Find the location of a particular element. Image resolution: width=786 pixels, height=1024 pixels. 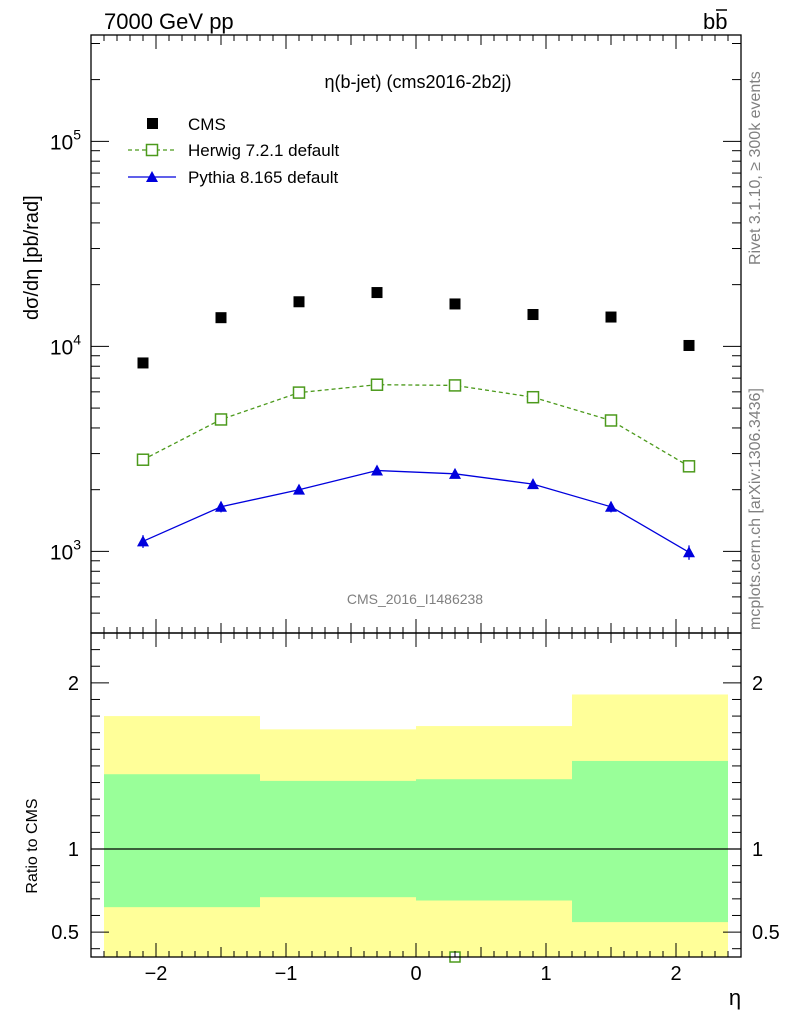

main-ytick-label-1: 10⁴ is located at coordinates (65, 345).